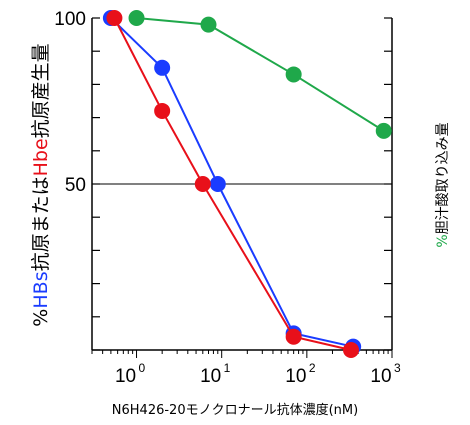 The height and width of the screenshot is (425, 470). I want to click on x-axis-label: N6H426-20モノクロナール抗体濃度(nM), so click(235, 410).